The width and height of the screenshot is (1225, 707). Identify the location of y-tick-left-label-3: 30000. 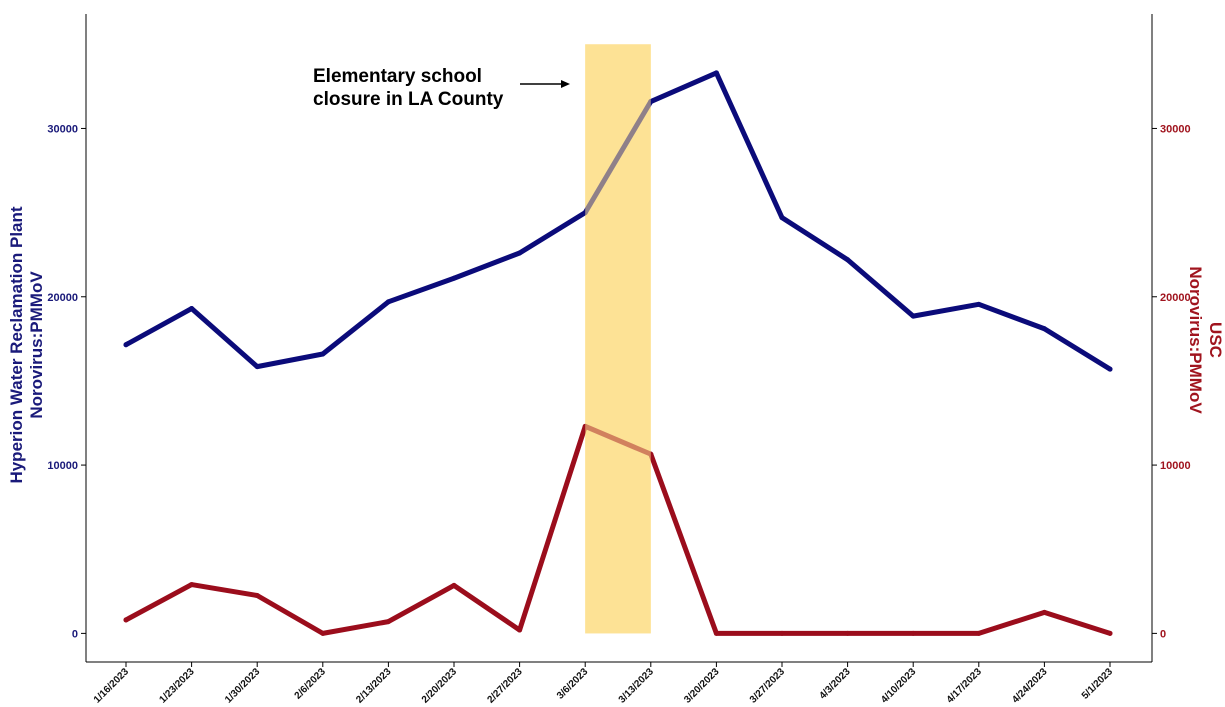
(62, 129).